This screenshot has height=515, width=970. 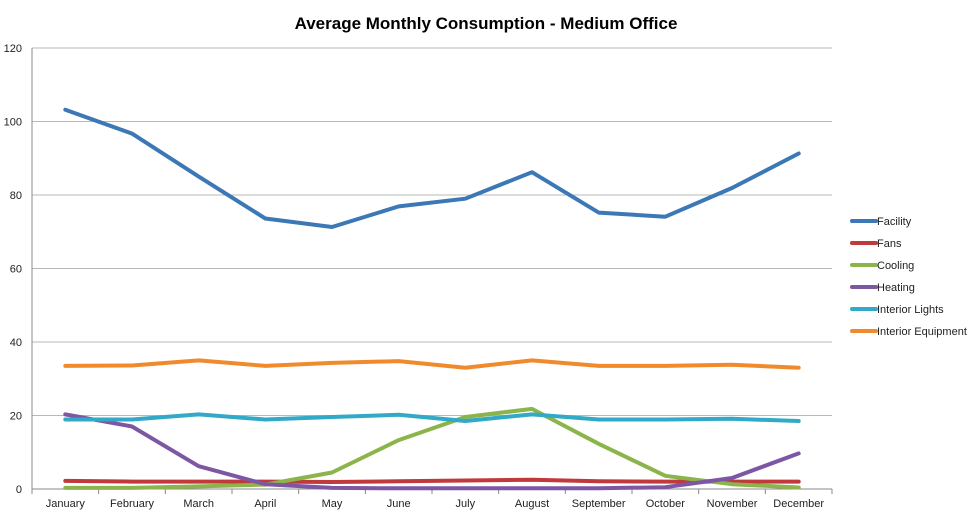 What do you see at coordinates (432, 364) in the screenshot?
I see `series-line-interior-equipment` at bounding box center [432, 364].